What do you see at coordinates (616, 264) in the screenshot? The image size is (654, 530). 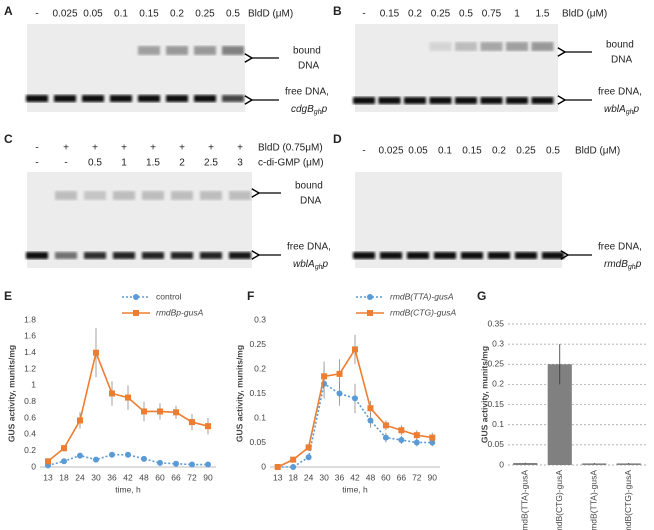 I see `gene-name: rmdB` at bounding box center [616, 264].